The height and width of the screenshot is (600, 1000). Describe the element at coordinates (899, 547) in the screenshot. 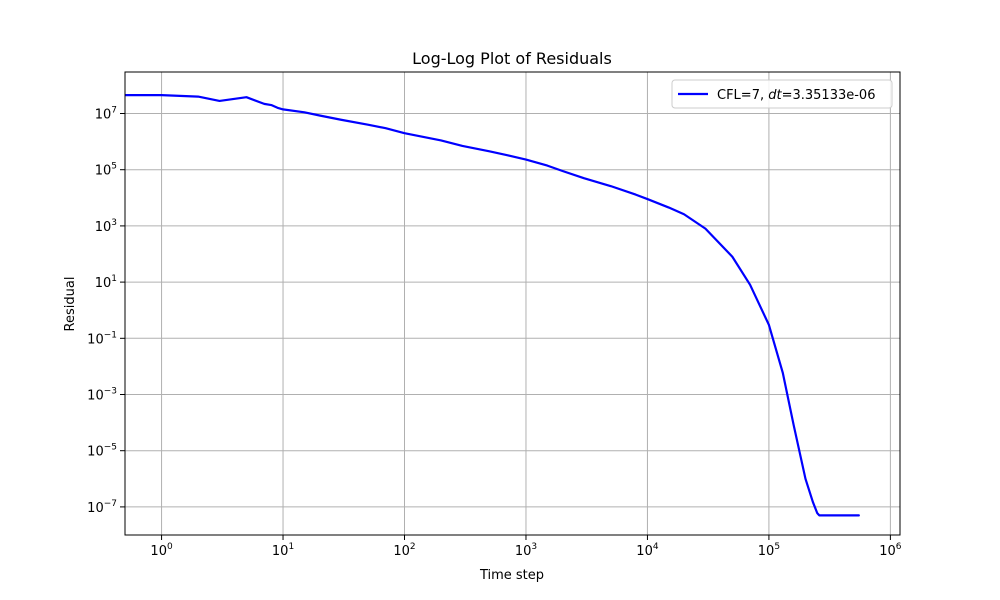

I see `x-tick-exponent: 6` at that location.